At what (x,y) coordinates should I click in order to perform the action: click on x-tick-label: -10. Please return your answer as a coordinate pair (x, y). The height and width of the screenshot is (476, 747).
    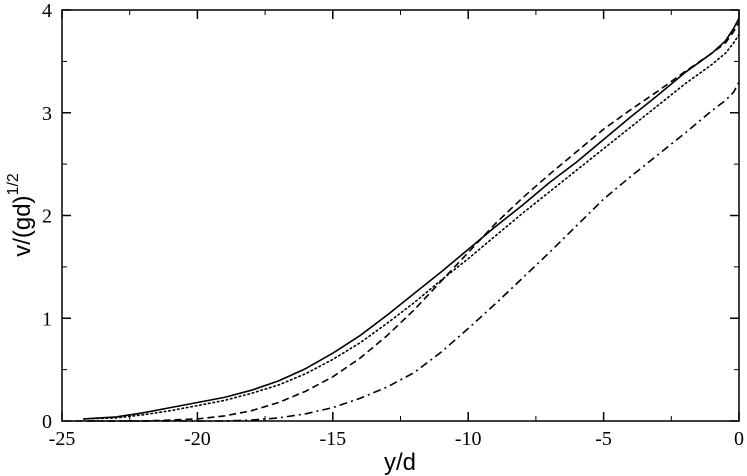
    Looking at the image, I should click on (468, 439).